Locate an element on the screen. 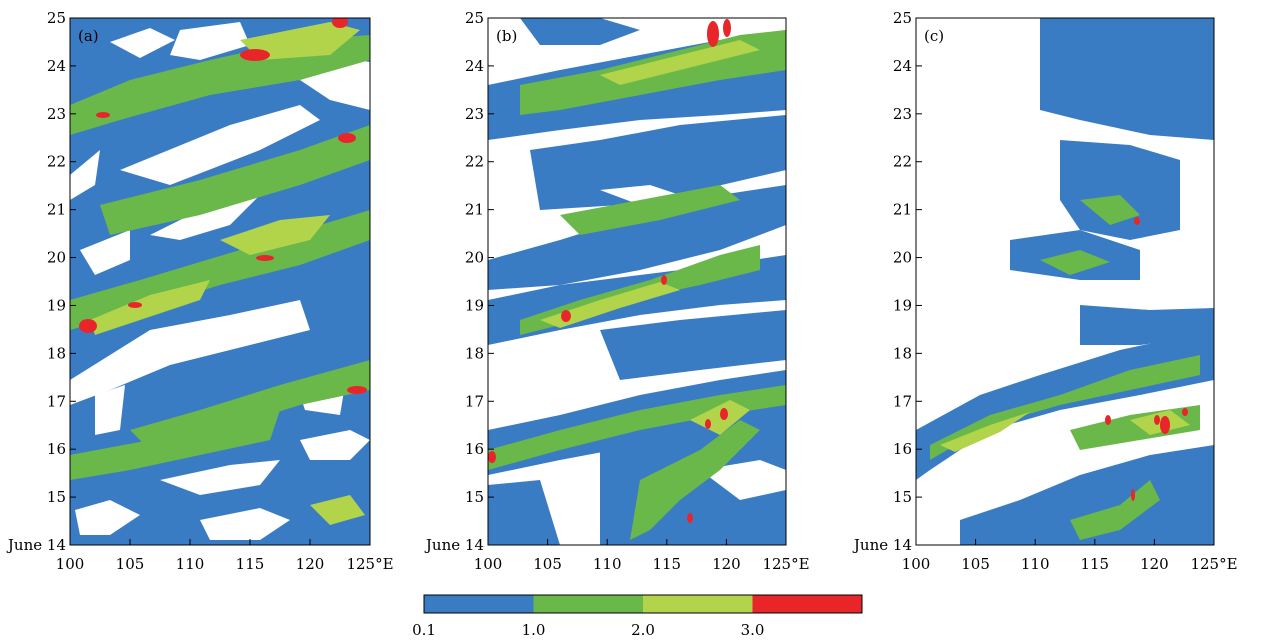 The height and width of the screenshot is (642, 1261). panel-c-y-tick-label: June 14 is located at coordinates (882, 545).